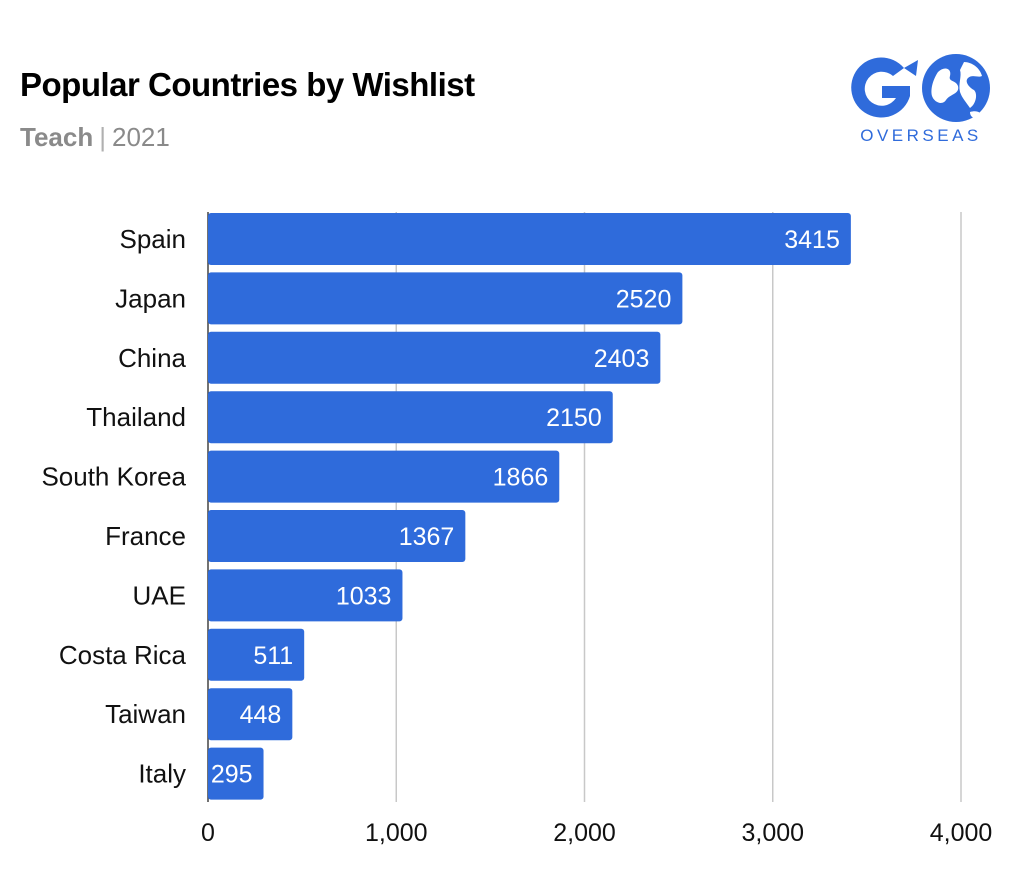 This screenshot has height=871, width=1014. I want to click on data-label: 511, so click(273, 656).